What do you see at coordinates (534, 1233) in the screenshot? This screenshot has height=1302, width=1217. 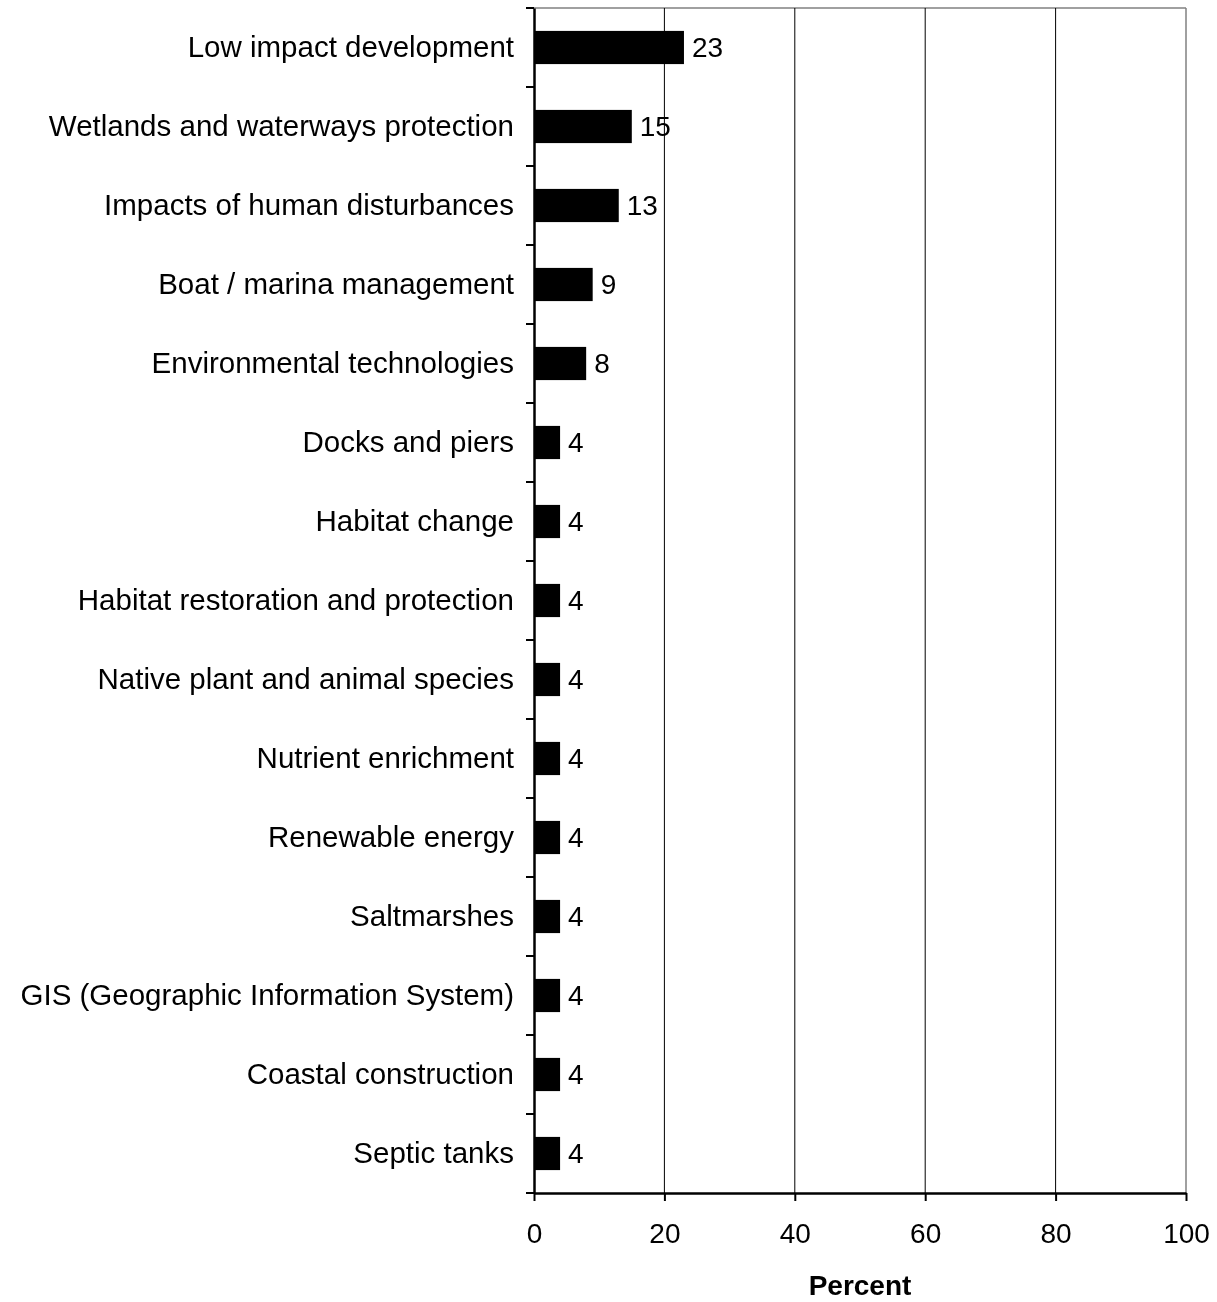 I see `x-tick-label: 0` at bounding box center [534, 1233].